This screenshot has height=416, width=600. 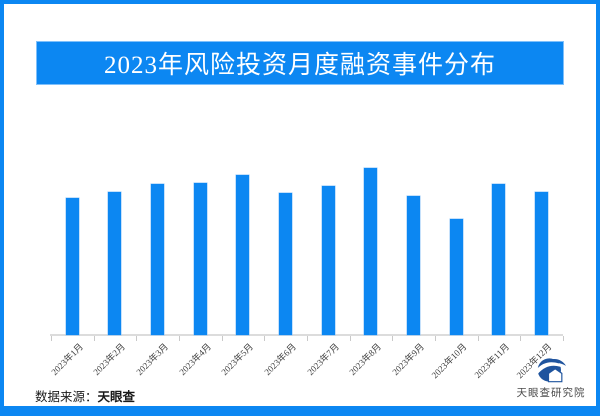 I want to click on x-tick-label: 2023年6月, so click(x=280, y=359).